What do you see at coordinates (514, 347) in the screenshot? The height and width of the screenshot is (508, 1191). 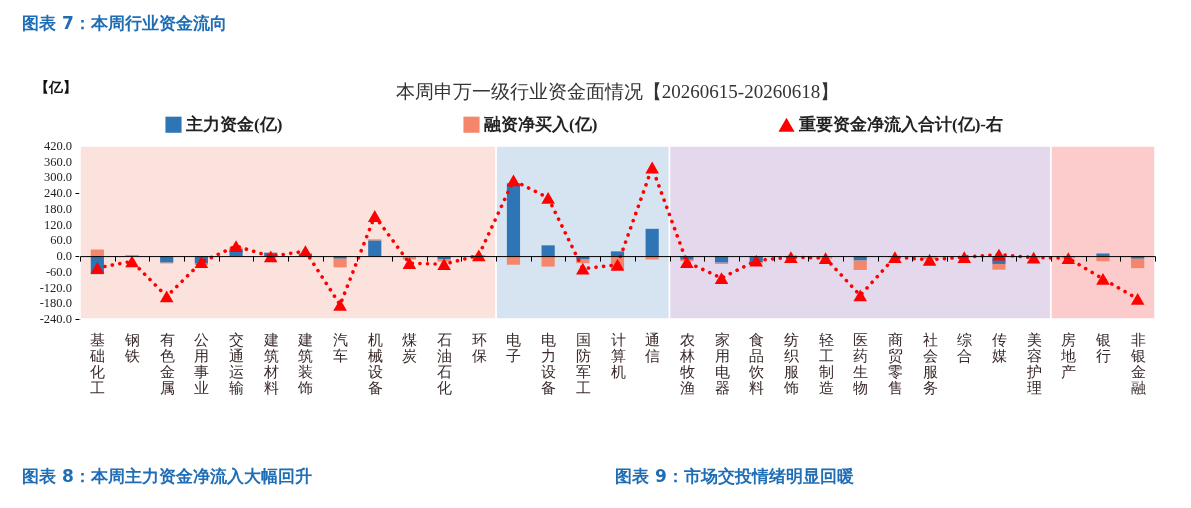 I see `x-tick-label: 电子` at bounding box center [514, 347].